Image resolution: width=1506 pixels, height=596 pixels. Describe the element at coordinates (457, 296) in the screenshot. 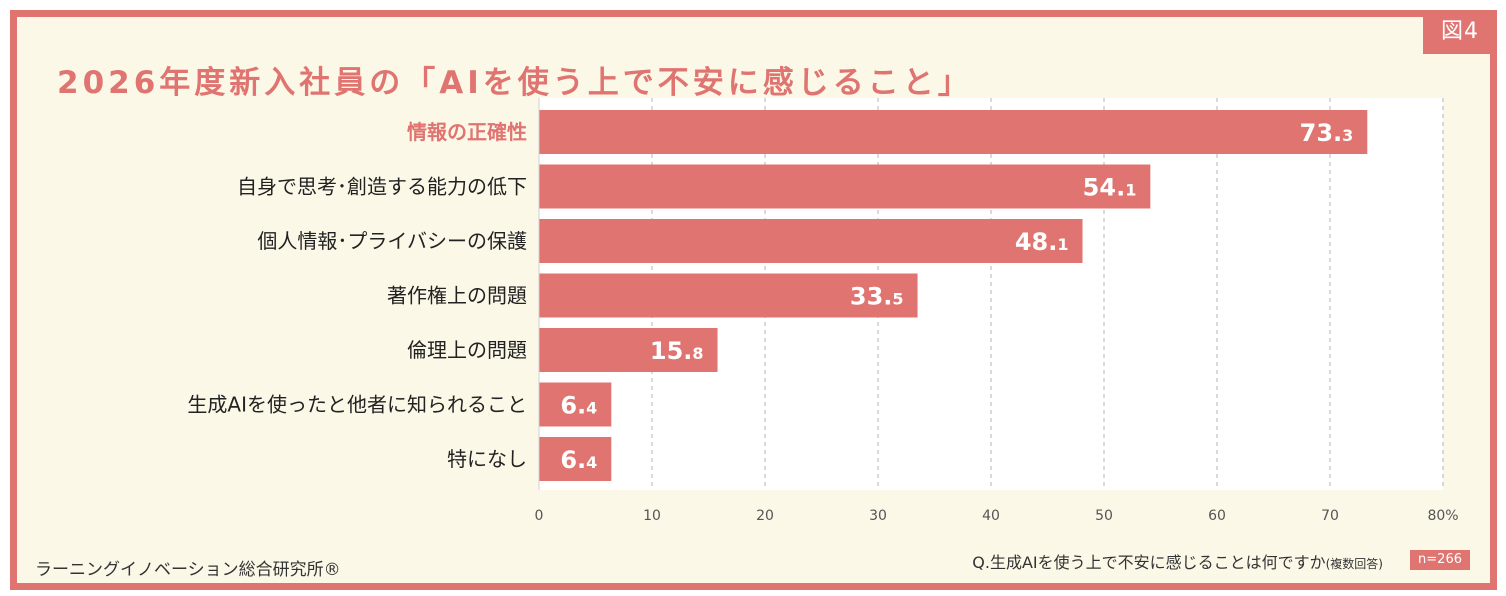

I see `category-label-3: 著作権上の問題` at that location.